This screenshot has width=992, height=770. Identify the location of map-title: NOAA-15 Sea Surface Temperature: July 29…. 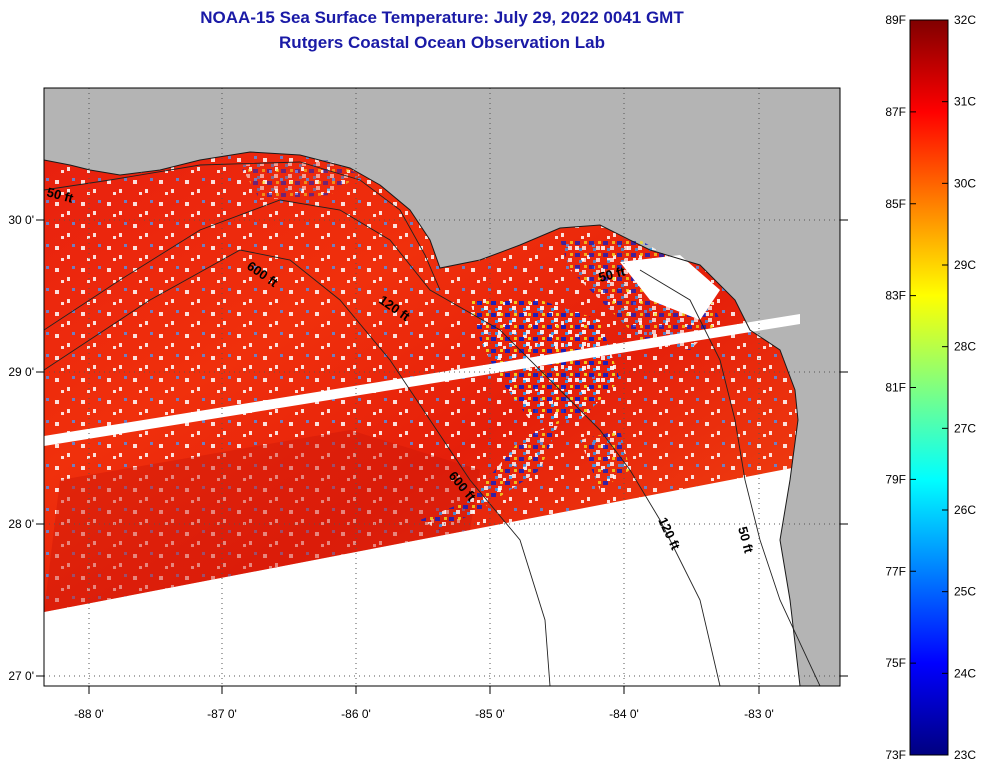
(442, 17).